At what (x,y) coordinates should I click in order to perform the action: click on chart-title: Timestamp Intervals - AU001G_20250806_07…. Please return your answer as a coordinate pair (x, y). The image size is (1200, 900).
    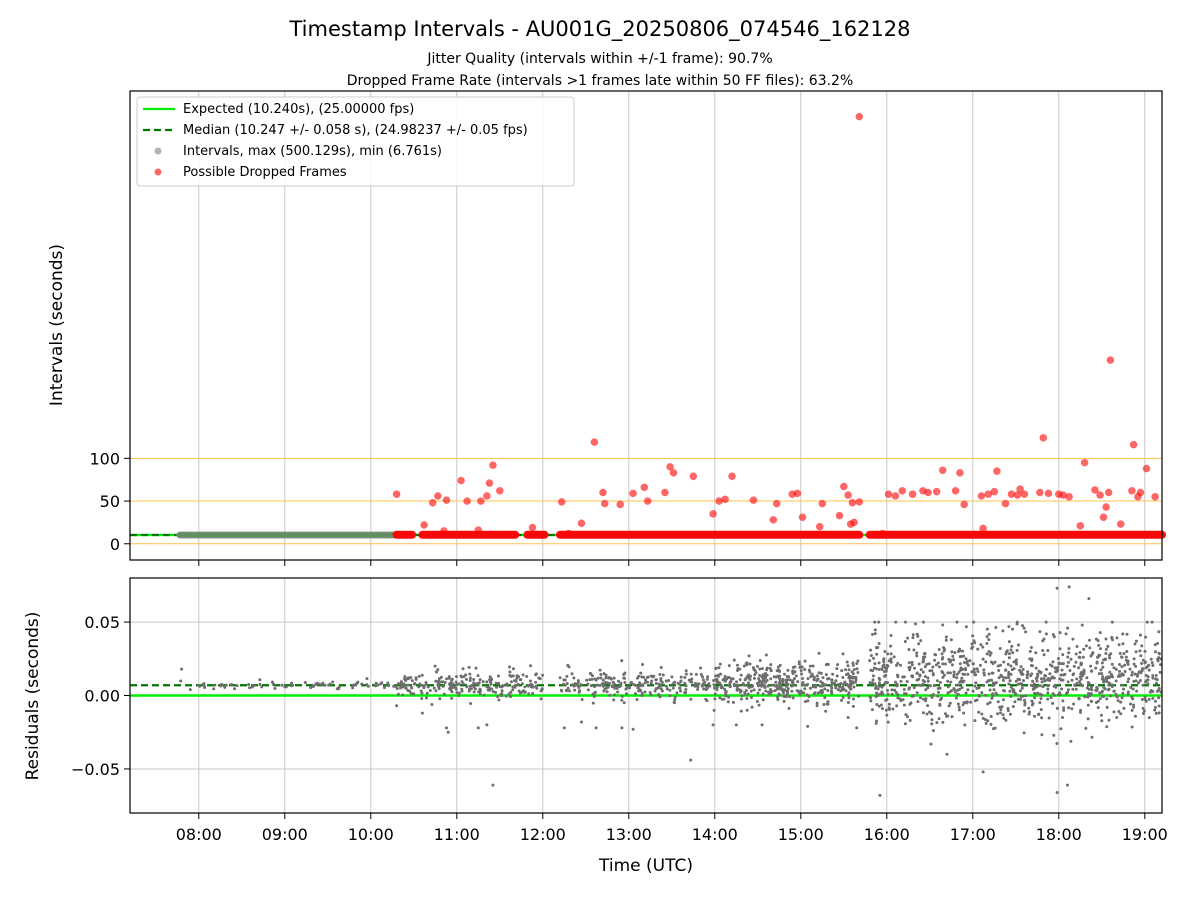
    Looking at the image, I should click on (600, 29).